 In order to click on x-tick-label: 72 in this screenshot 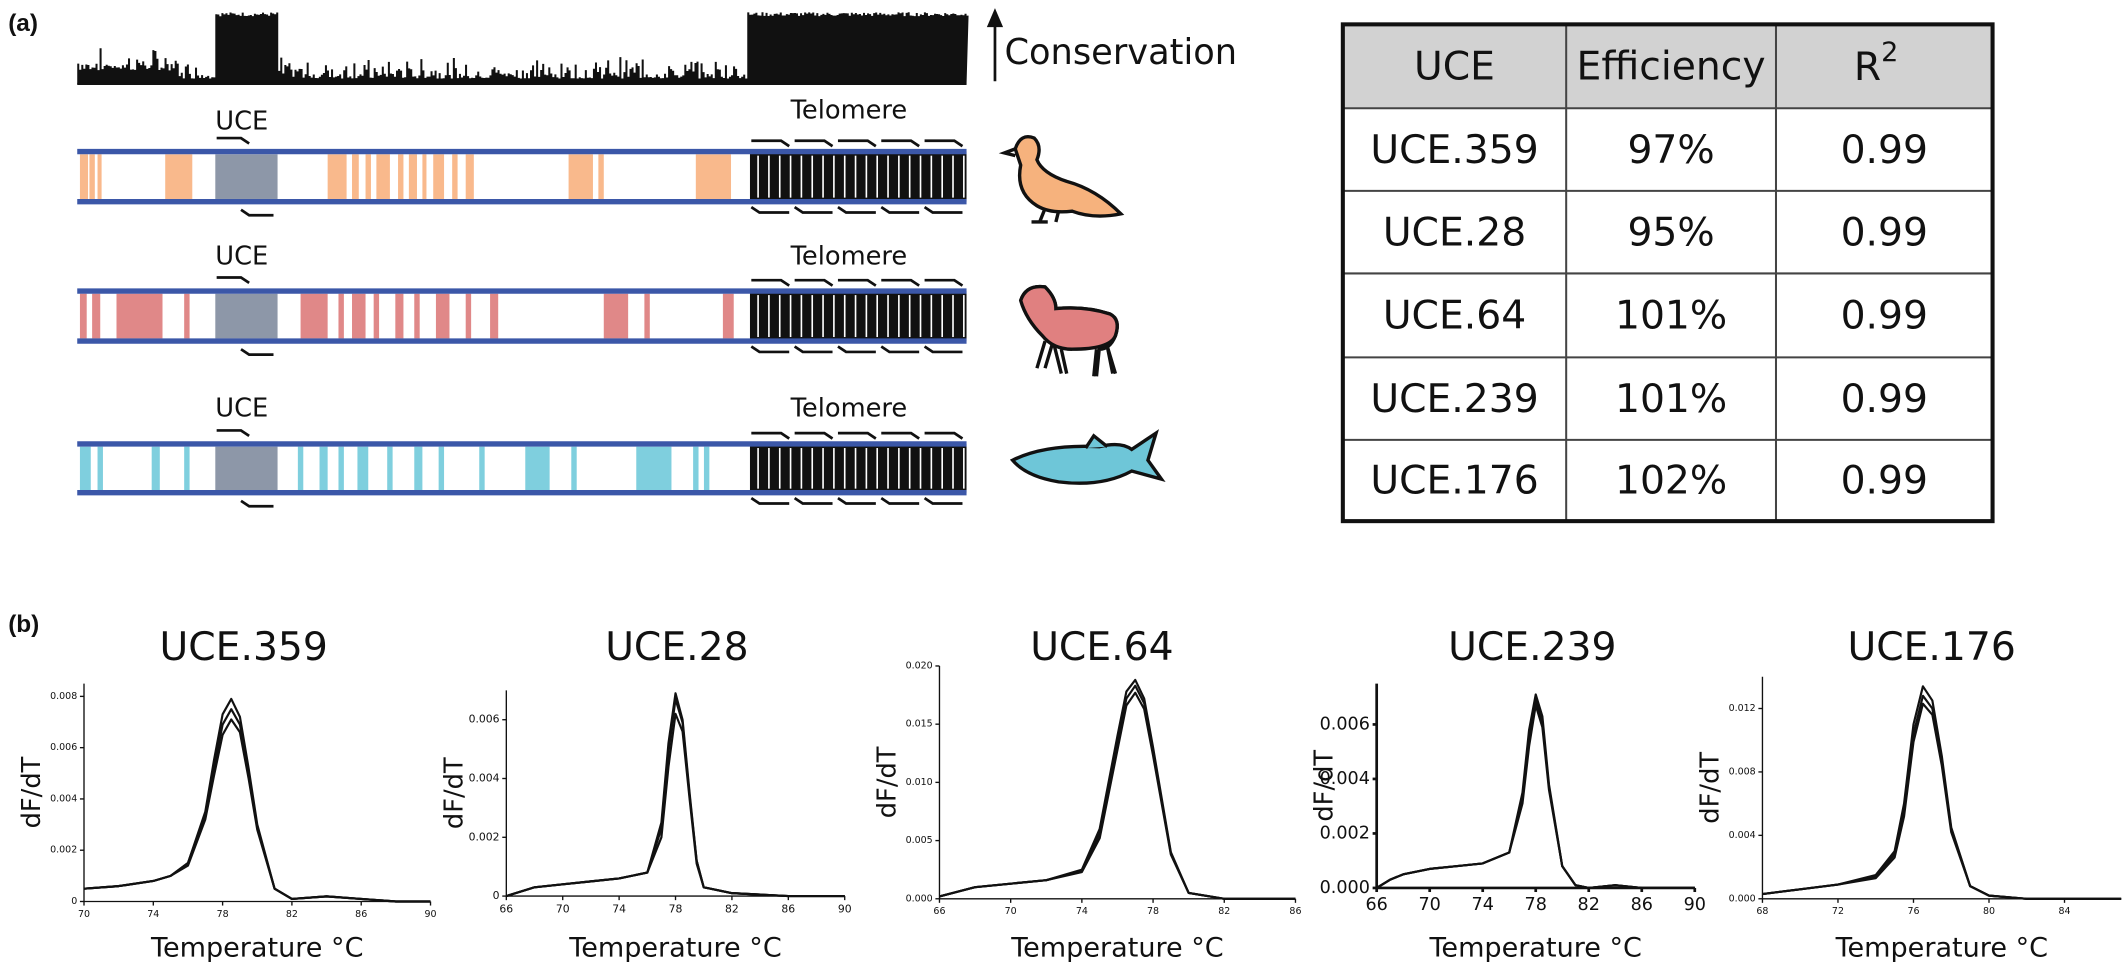, I will do `click(1838, 911)`.